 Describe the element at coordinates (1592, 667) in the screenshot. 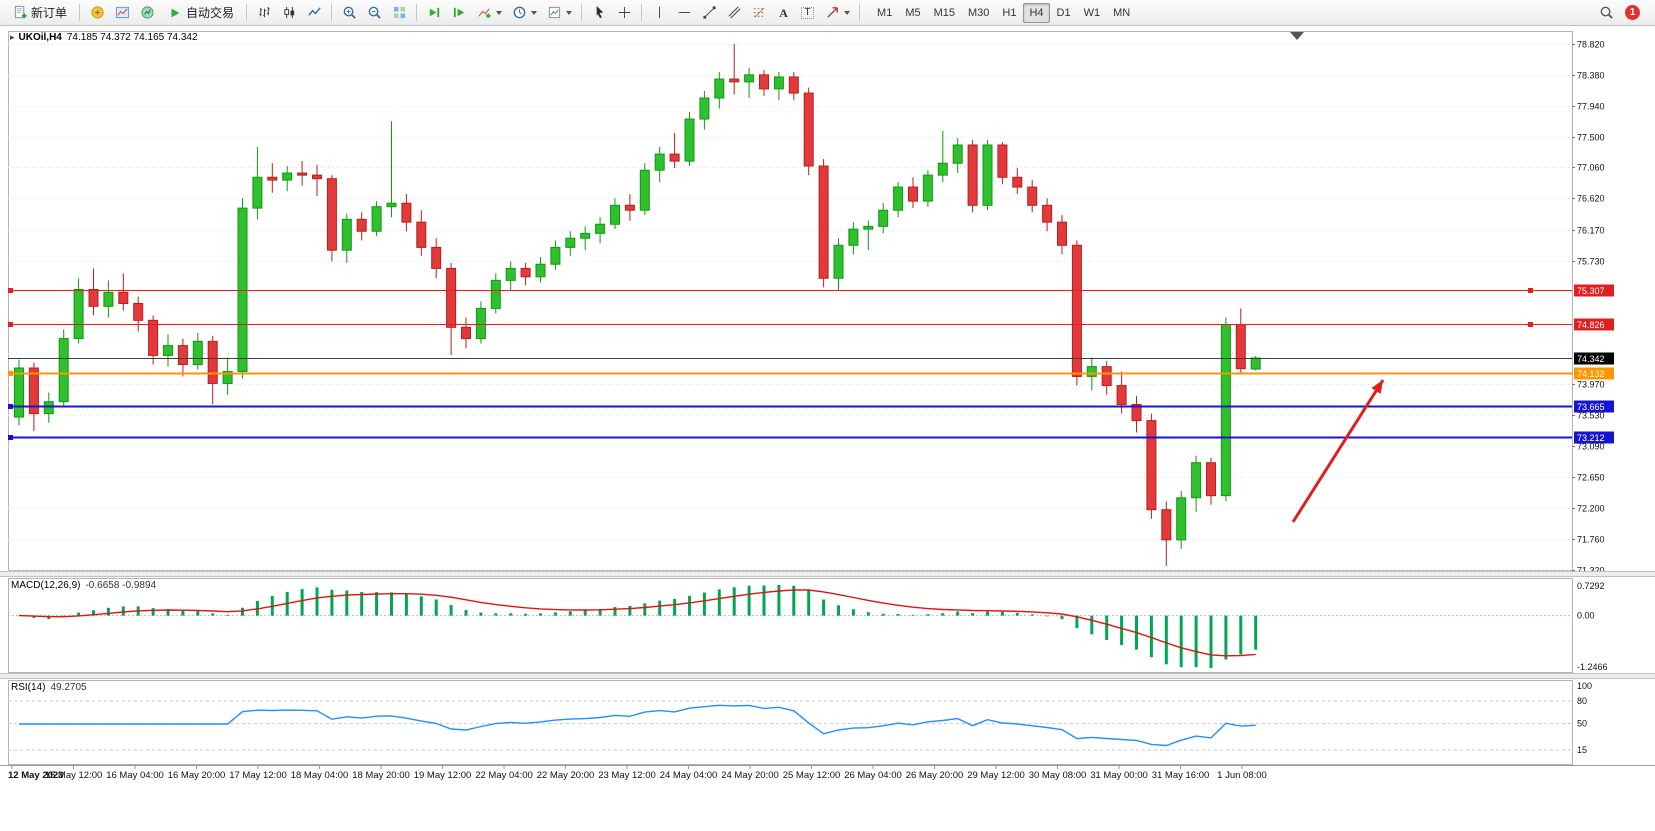

I see `svg-text: -1.2466` at that location.